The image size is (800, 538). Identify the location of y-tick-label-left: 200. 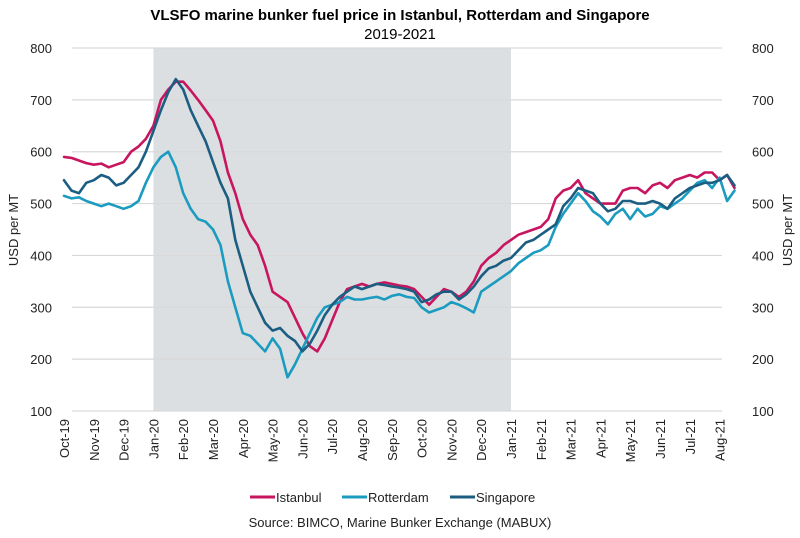
(41, 359).